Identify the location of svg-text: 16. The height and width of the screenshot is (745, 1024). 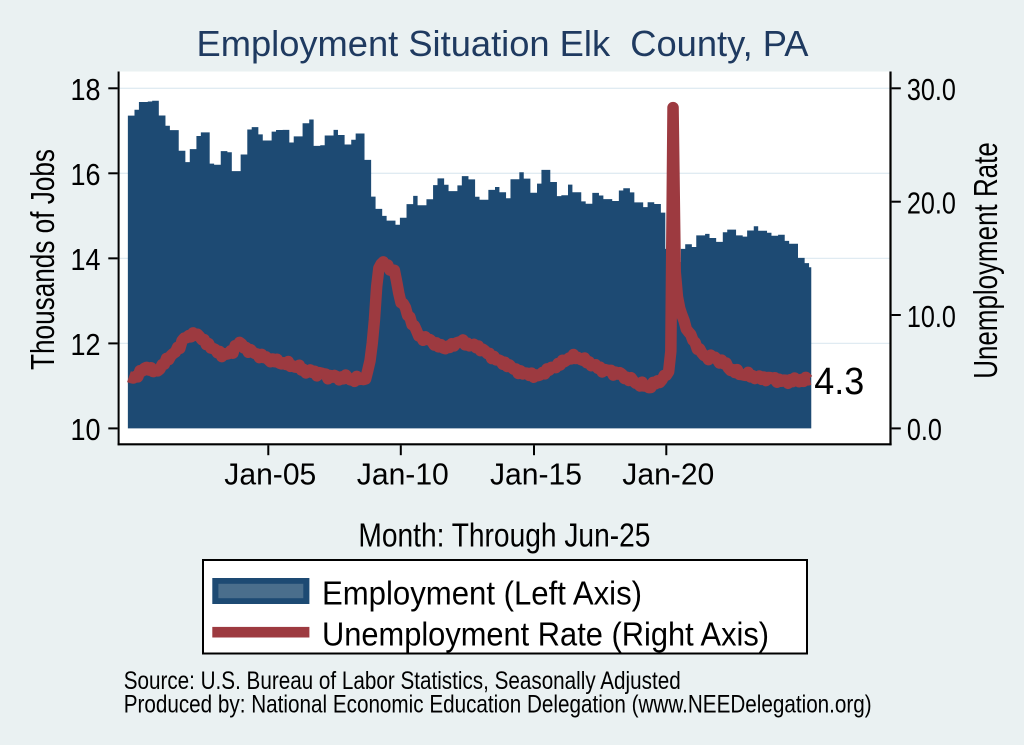
(86, 174).